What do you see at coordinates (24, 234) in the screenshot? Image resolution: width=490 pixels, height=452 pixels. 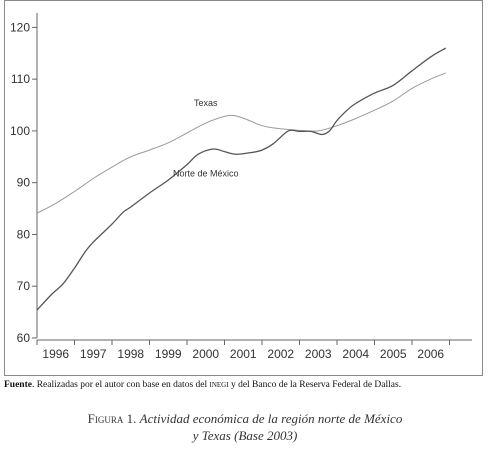 I see `y-tick-label: 80` at bounding box center [24, 234].